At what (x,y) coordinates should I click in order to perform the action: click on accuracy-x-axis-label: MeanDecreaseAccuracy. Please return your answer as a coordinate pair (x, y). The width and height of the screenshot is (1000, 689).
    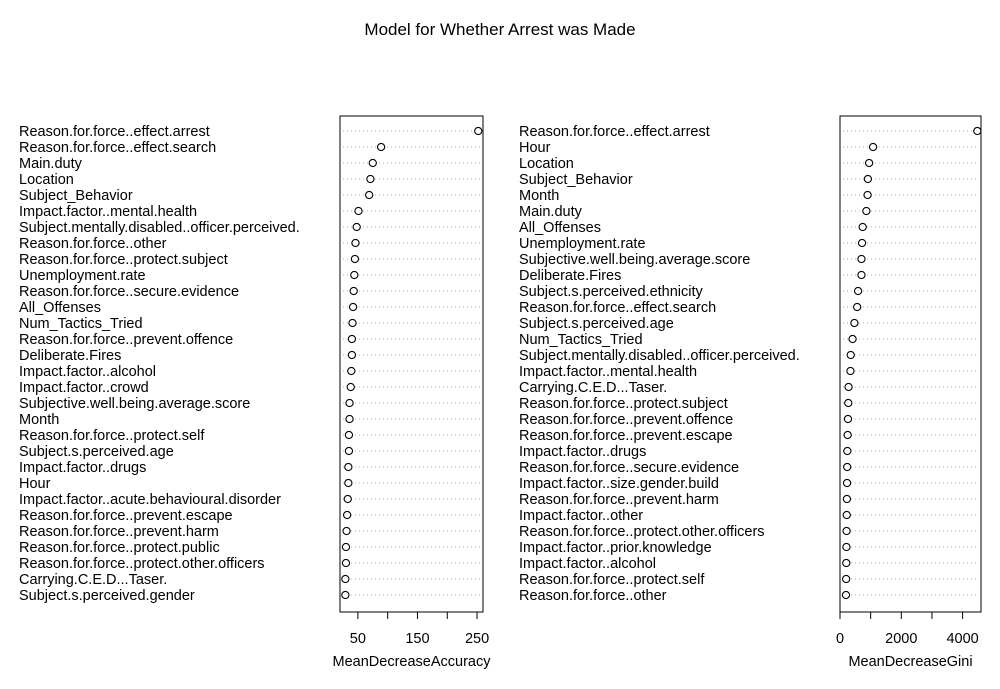
    Looking at the image, I should click on (412, 662).